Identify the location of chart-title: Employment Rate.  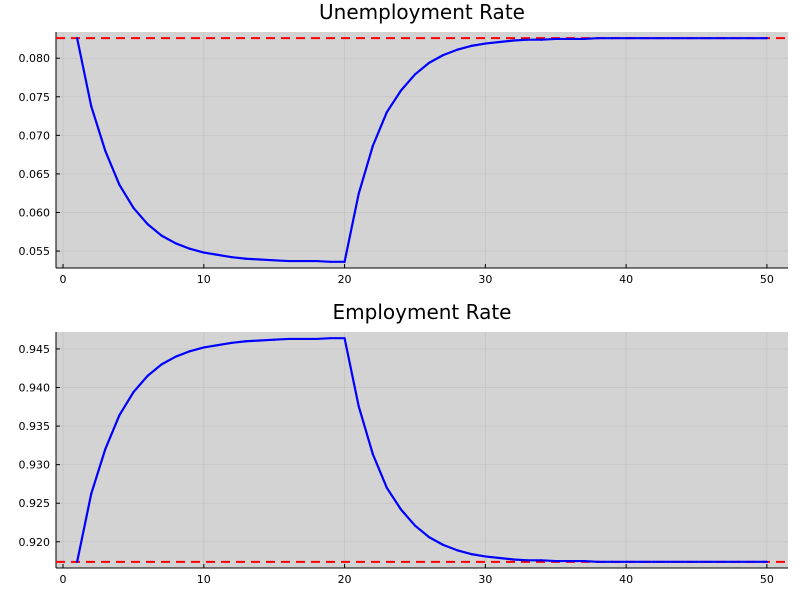
(422, 312).